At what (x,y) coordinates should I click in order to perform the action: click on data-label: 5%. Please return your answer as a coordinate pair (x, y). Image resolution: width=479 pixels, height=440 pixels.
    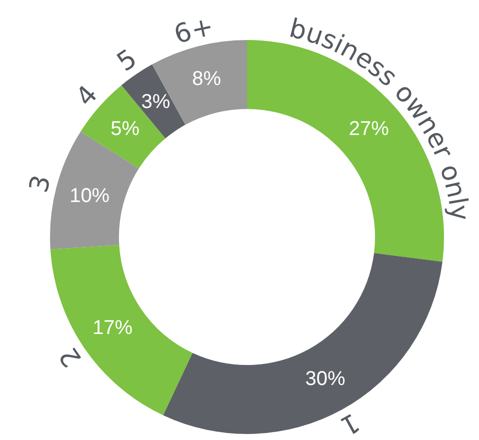
    Looking at the image, I should click on (125, 129).